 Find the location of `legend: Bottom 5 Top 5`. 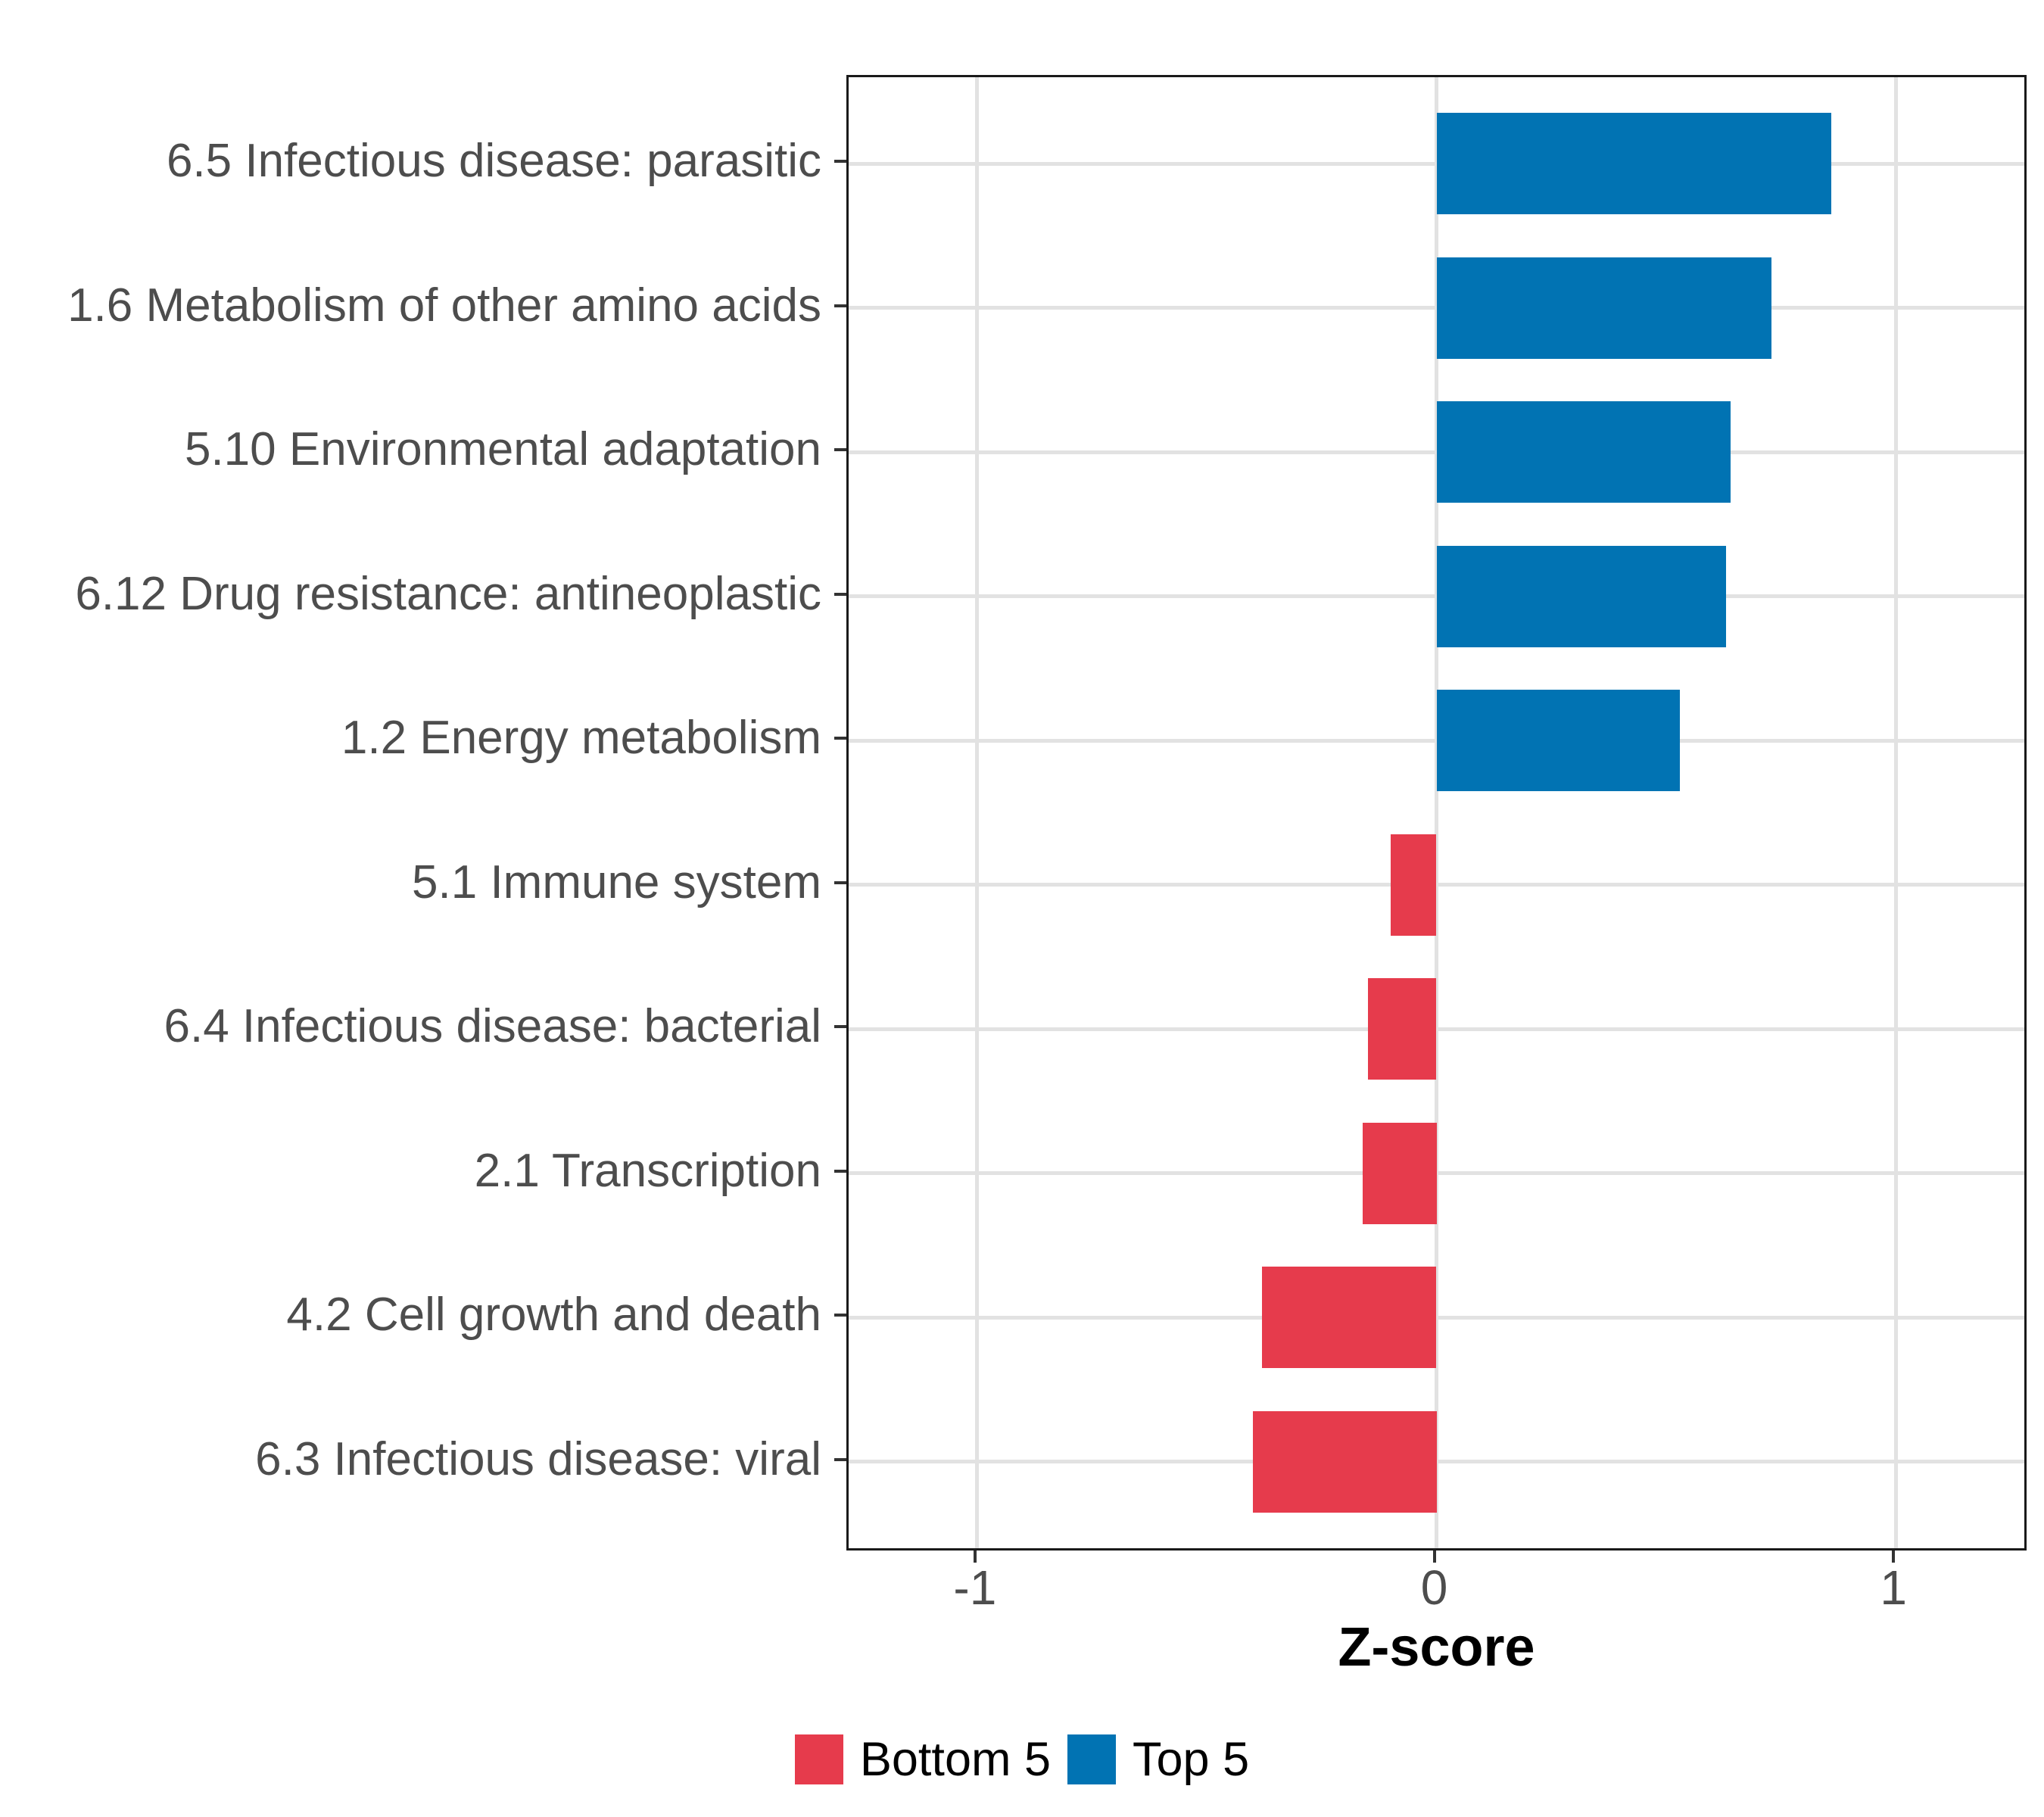

legend: Bottom 5 Top 5 is located at coordinates (1022, 1759).